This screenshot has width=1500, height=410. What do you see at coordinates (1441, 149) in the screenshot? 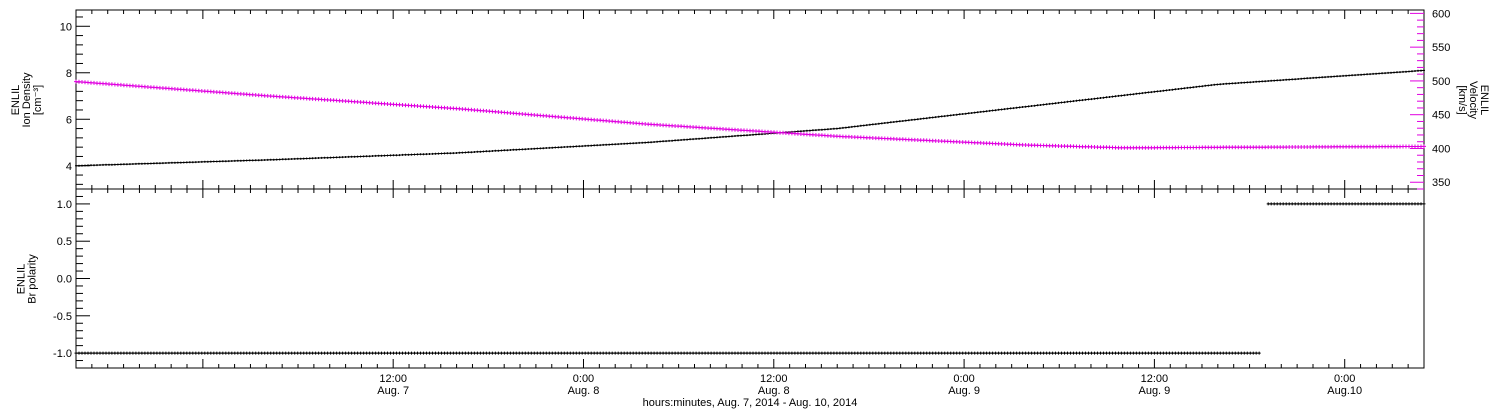
I see `velocity-axis-tick-label: 400` at bounding box center [1441, 149].